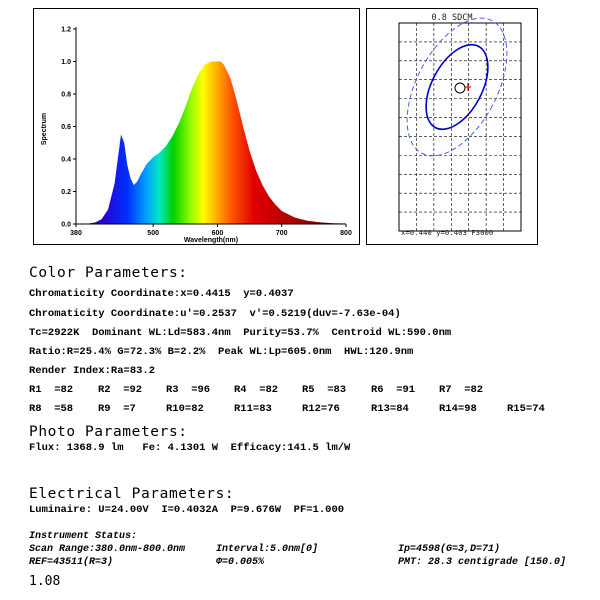 This screenshot has width=600, height=600. What do you see at coordinates (71, 562) in the screenshot?
I see `ref-value: REF=43511(R=3)` at bounding box center [71, 562].